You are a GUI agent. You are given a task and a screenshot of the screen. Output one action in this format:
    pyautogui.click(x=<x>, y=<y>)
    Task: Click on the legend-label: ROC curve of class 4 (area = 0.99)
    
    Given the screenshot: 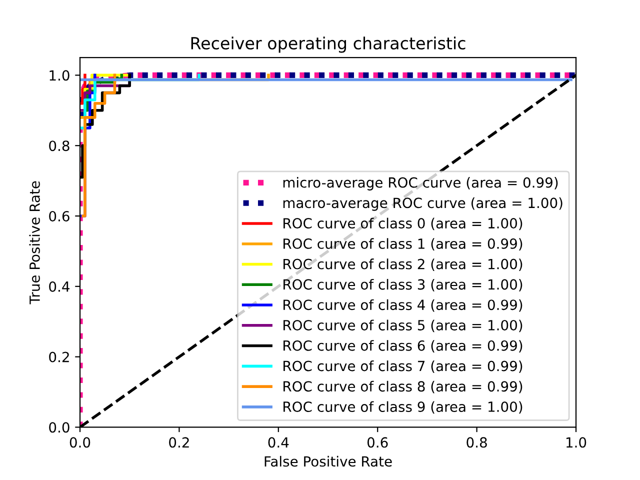 What is the action you would take?
    pyautogui.click(x=403, y=305)
    